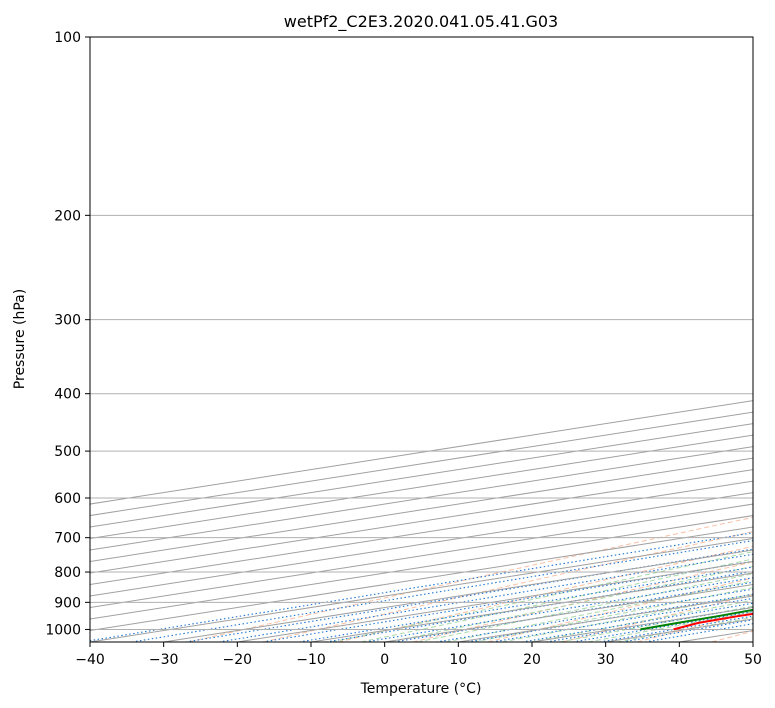 This screenshot has width=775, height=708. Describe the element at coordinates (311, 660) in the screenshot. I see `x-tick-label: −10` at that location.